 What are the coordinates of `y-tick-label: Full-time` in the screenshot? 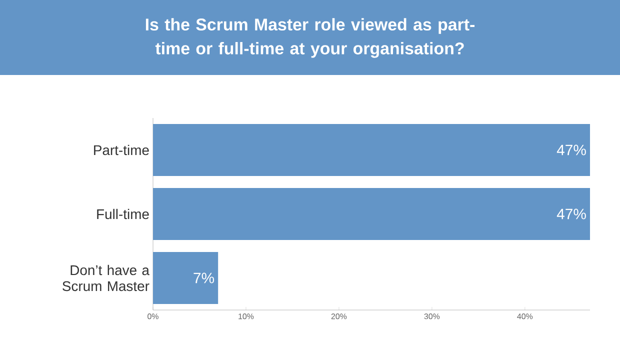 It's located at (123, 214).